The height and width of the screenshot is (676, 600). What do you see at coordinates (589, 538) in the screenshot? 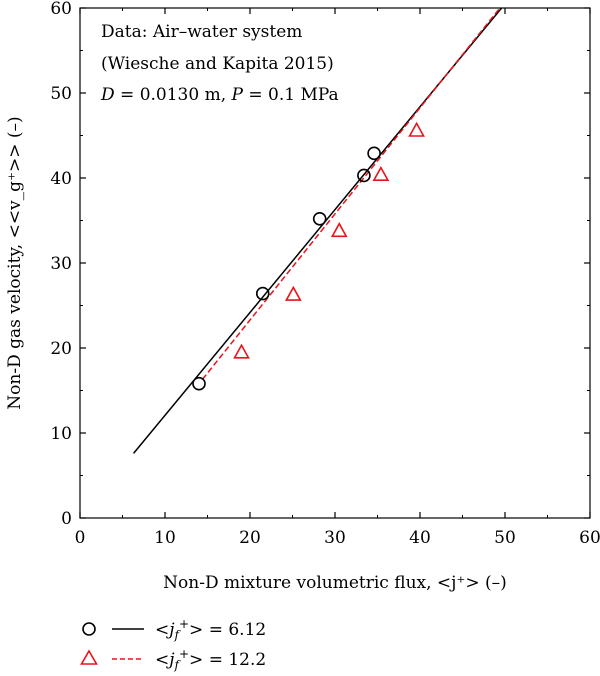
I see `x-tick-label: 60` at bounding box center [589, 538].